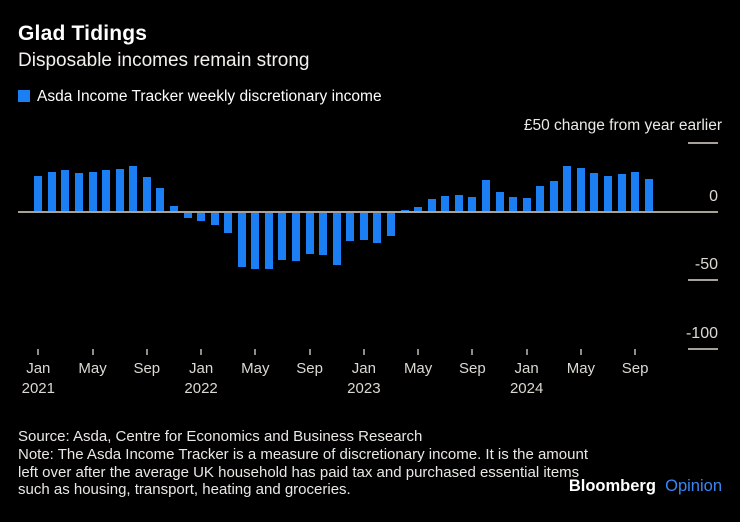  What do you see at coordinates (214, 218) in the screenshot?
I see `bar-feb-2022` at bounding box center [214, 218].